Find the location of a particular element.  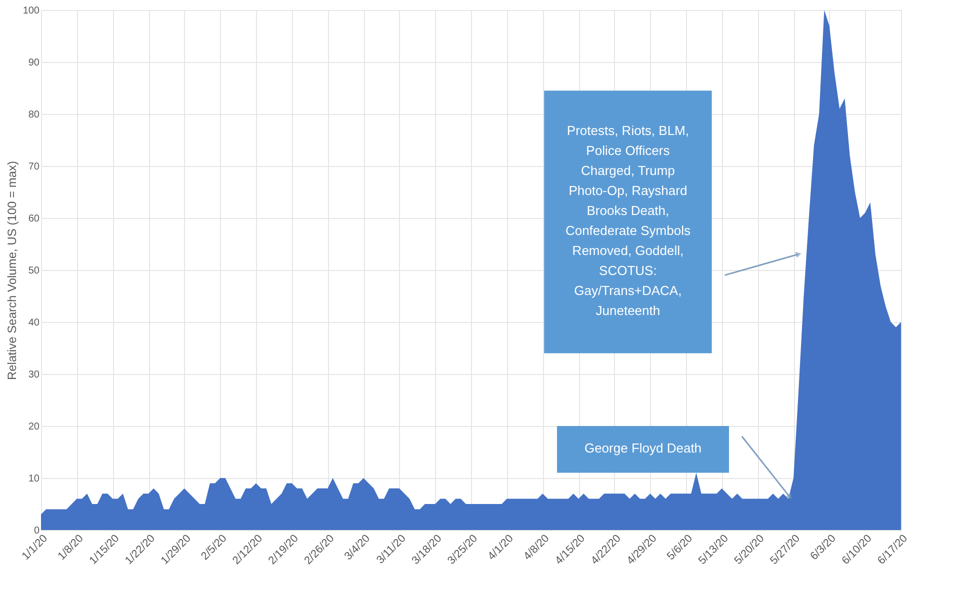

y-tick-label: 40 is located at coordinates (34, 323).